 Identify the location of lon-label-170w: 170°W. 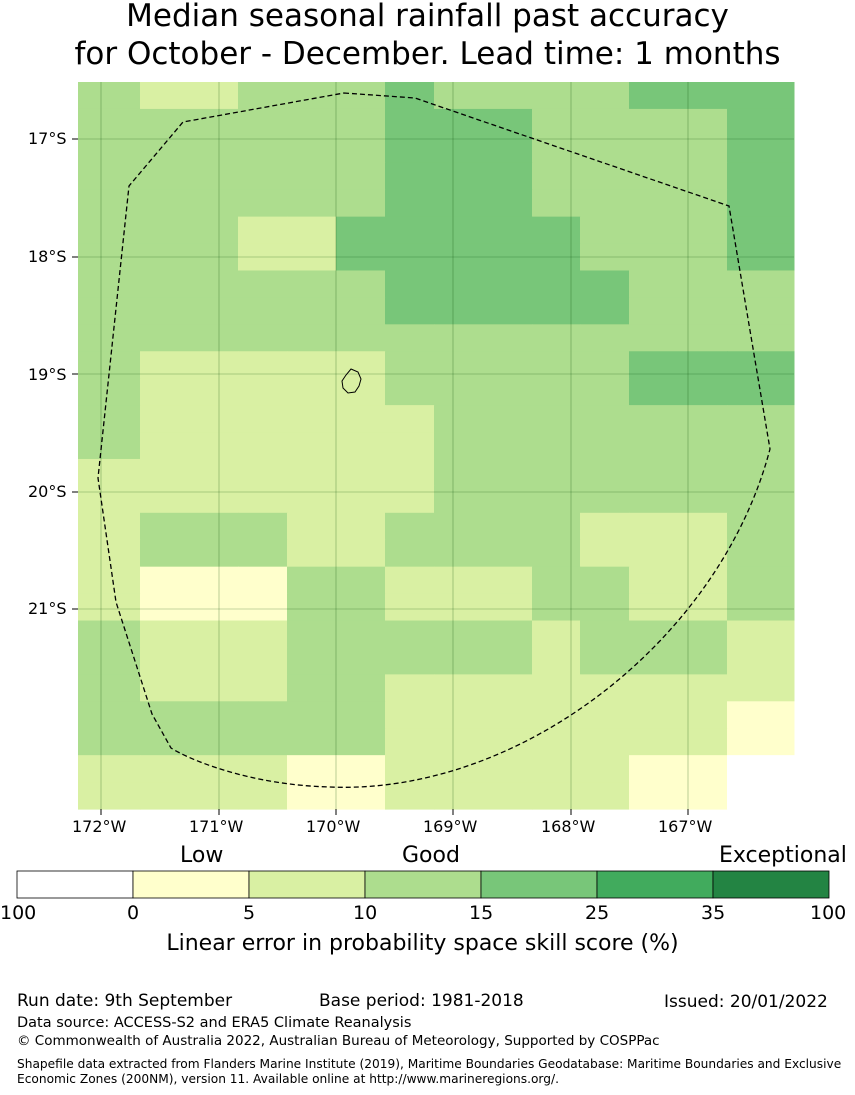
(333, 826).